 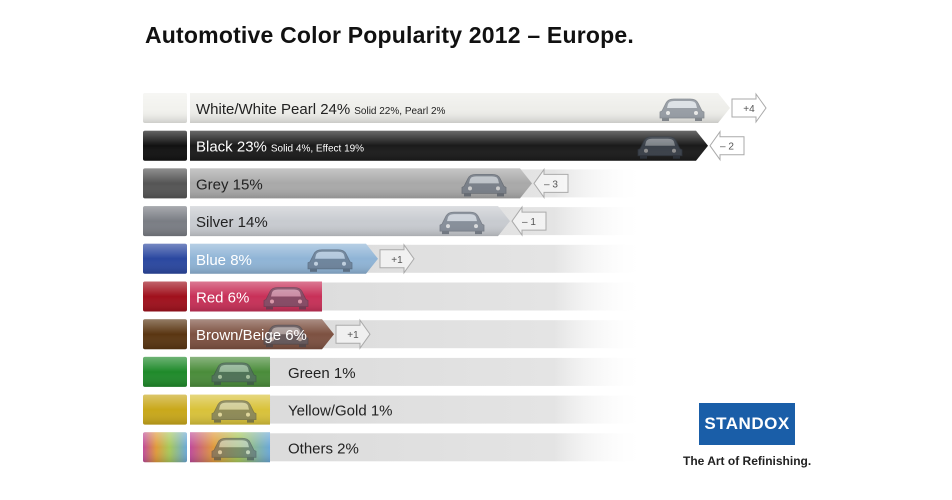 What do you see at coordinates (399, 111) in the screenshot?
I see `bar-label-detail: Solid 22%, Pearl 2%` at bounding box center [399, 111].